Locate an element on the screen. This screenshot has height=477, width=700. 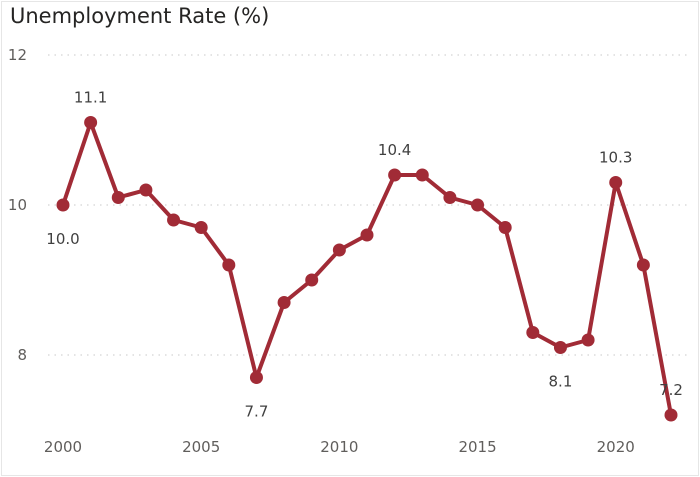
y-tick-label-12: 12 is located at coordinates (17, 55).